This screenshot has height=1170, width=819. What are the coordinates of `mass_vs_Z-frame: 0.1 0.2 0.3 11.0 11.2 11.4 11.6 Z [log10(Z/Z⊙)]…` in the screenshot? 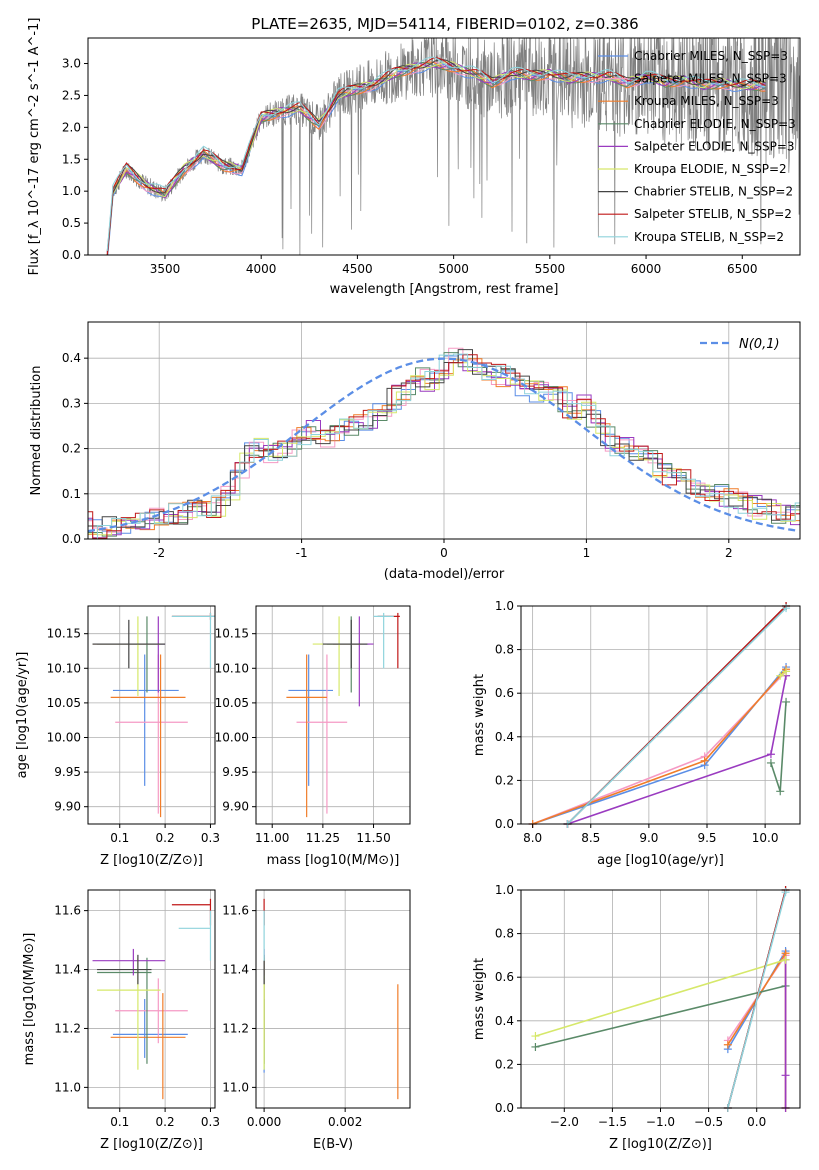 It's located at (121, 1020).